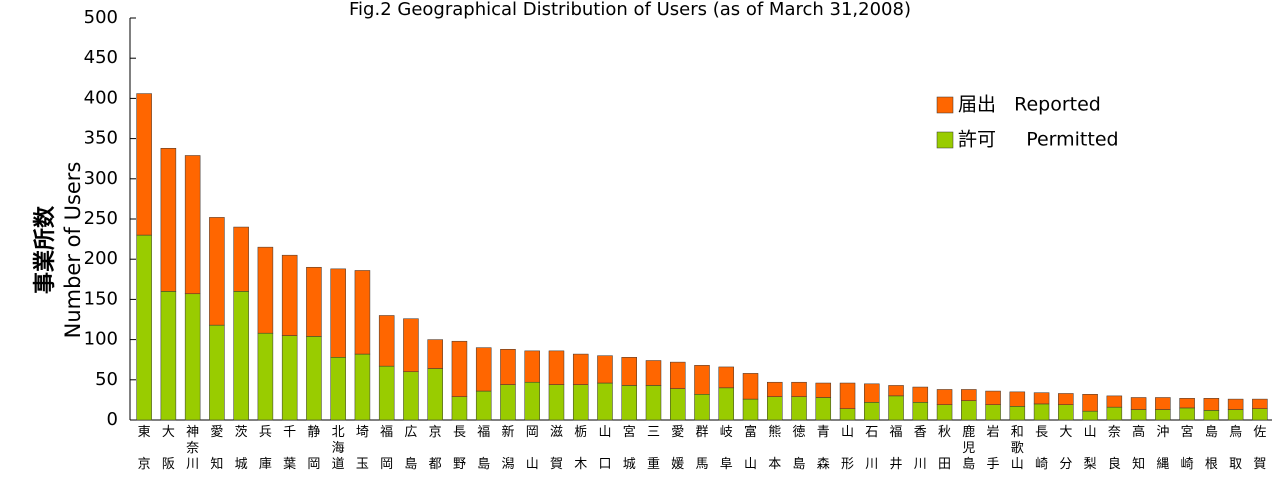 Image resolution: width=1280 pixels, height=500 pixels. What do you see at coordinates (1114, 448) in the screenshot?
I see `x-tick-label: 奈良` at bounding box center [1114, 448].